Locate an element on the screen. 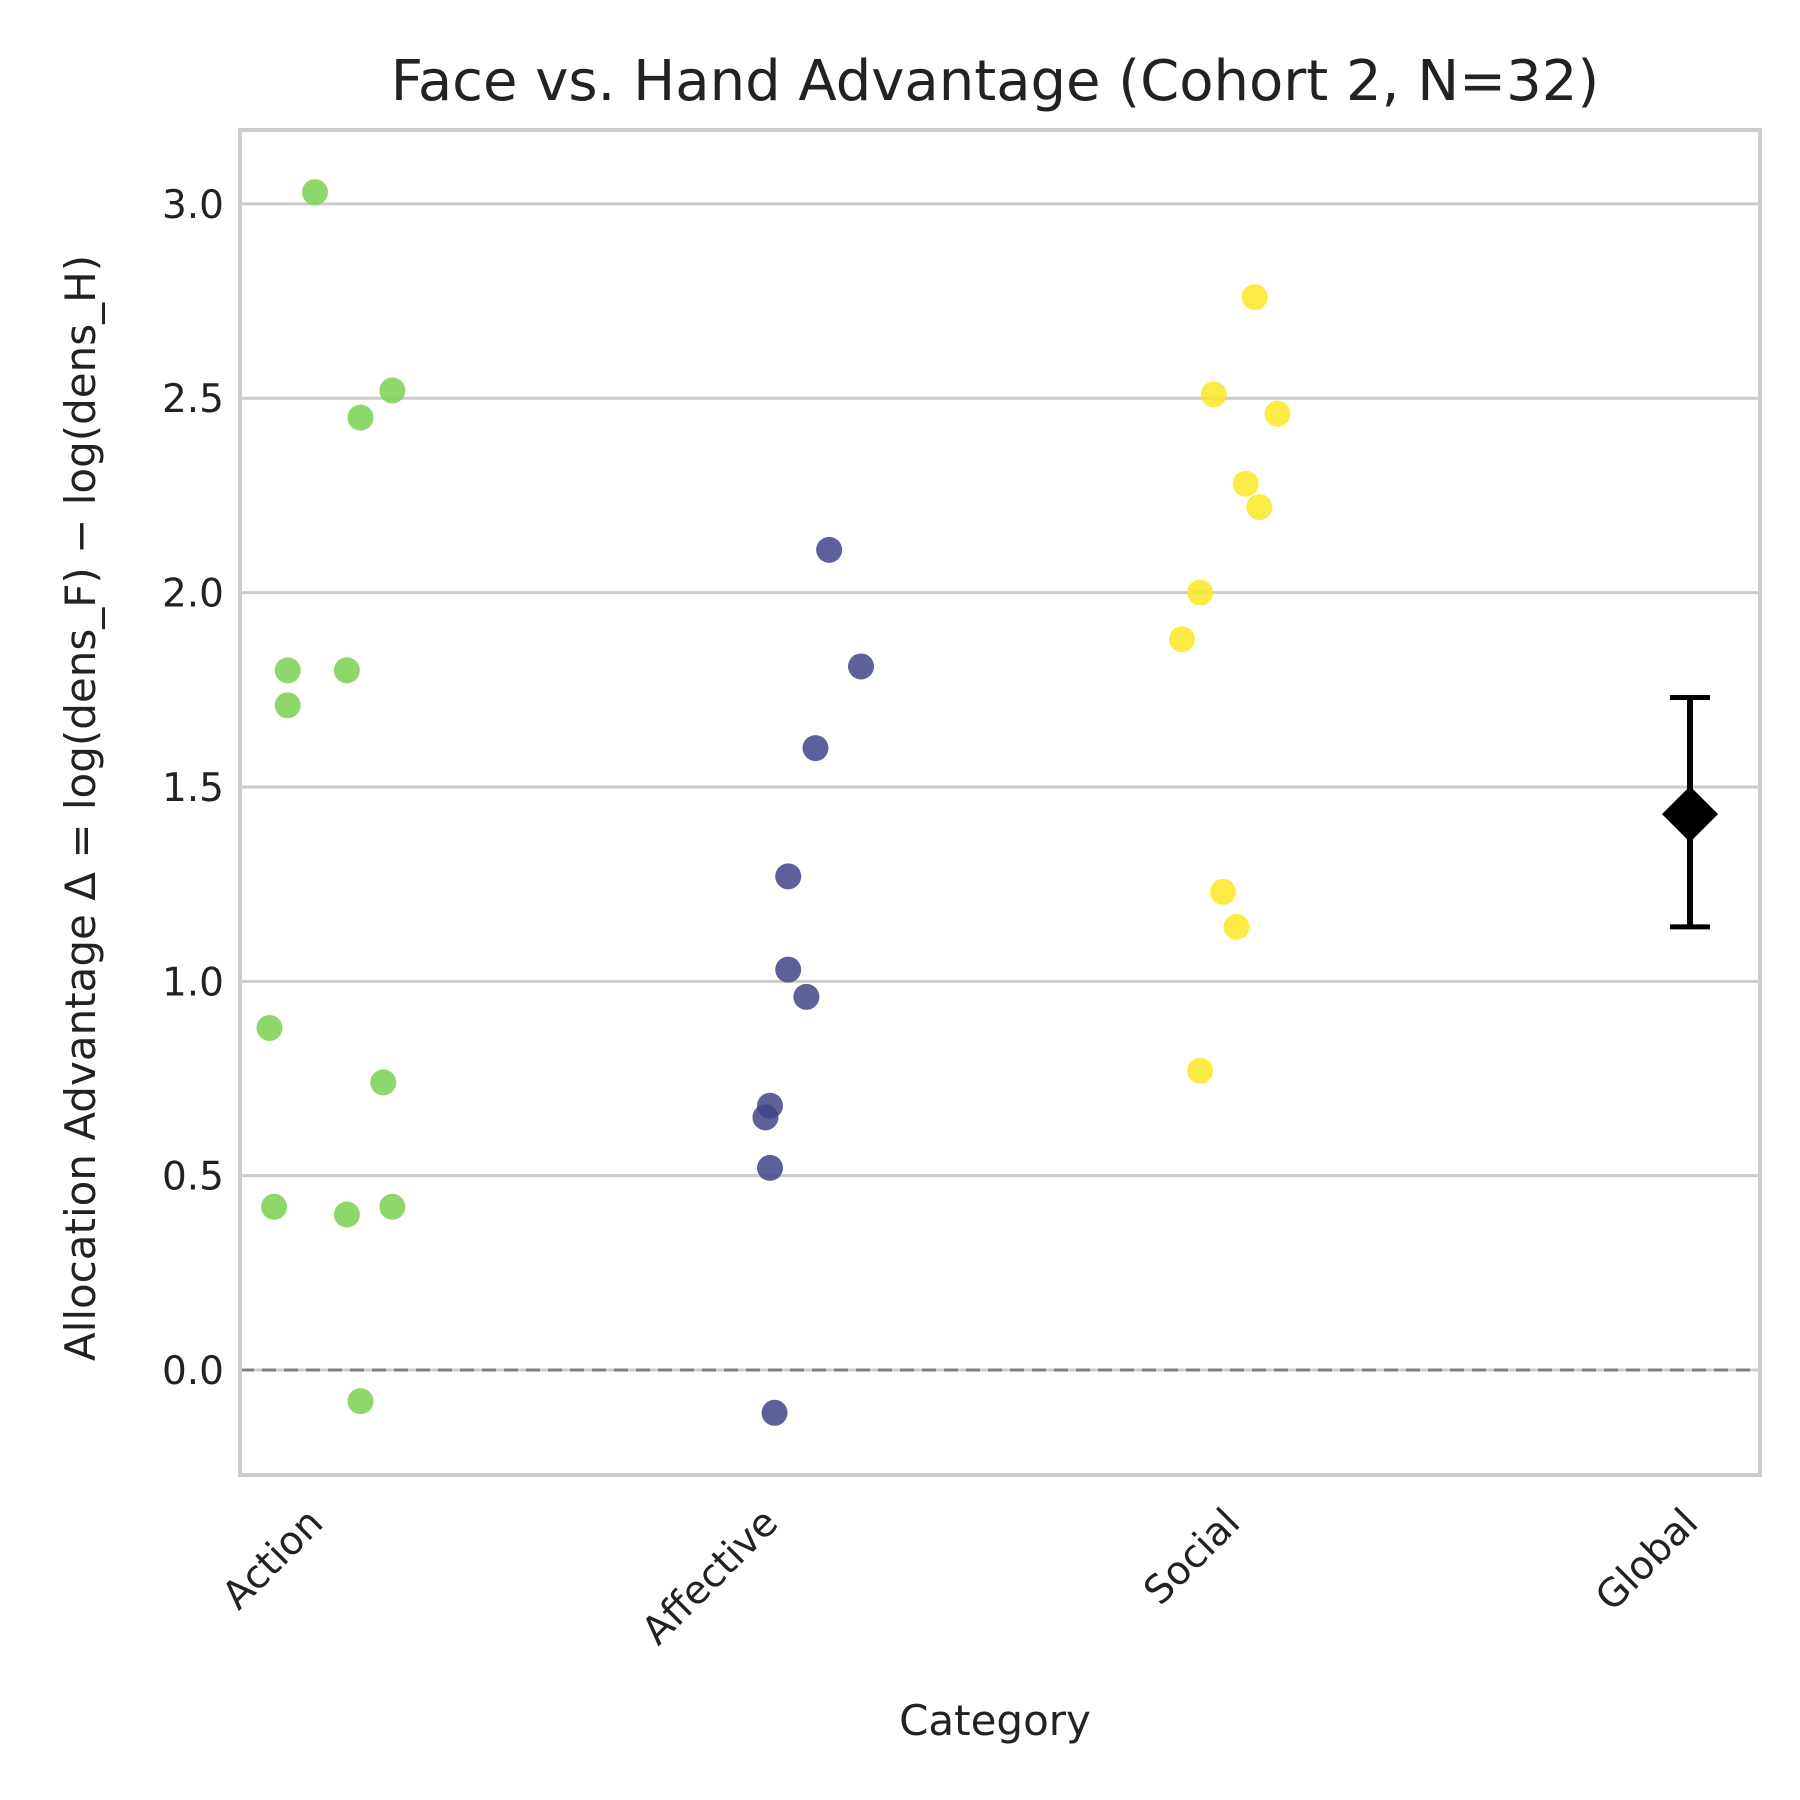  global-mean-diamond is located at coordinates (1690, 814).